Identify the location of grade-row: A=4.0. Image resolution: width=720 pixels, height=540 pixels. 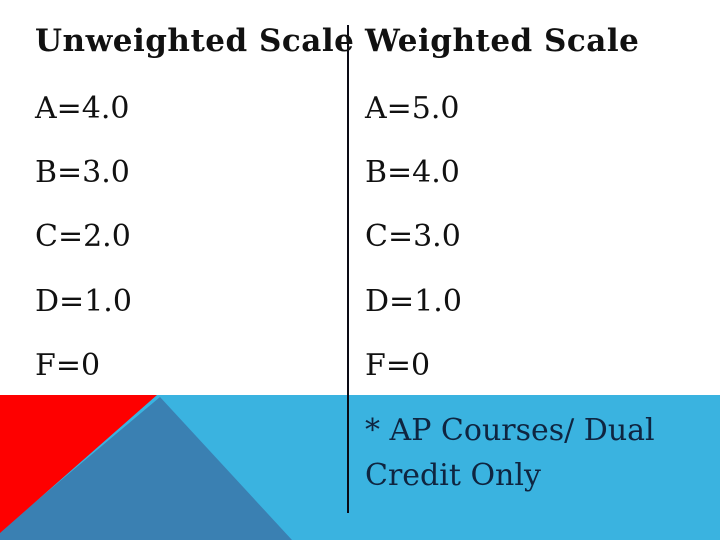
(82, 108).